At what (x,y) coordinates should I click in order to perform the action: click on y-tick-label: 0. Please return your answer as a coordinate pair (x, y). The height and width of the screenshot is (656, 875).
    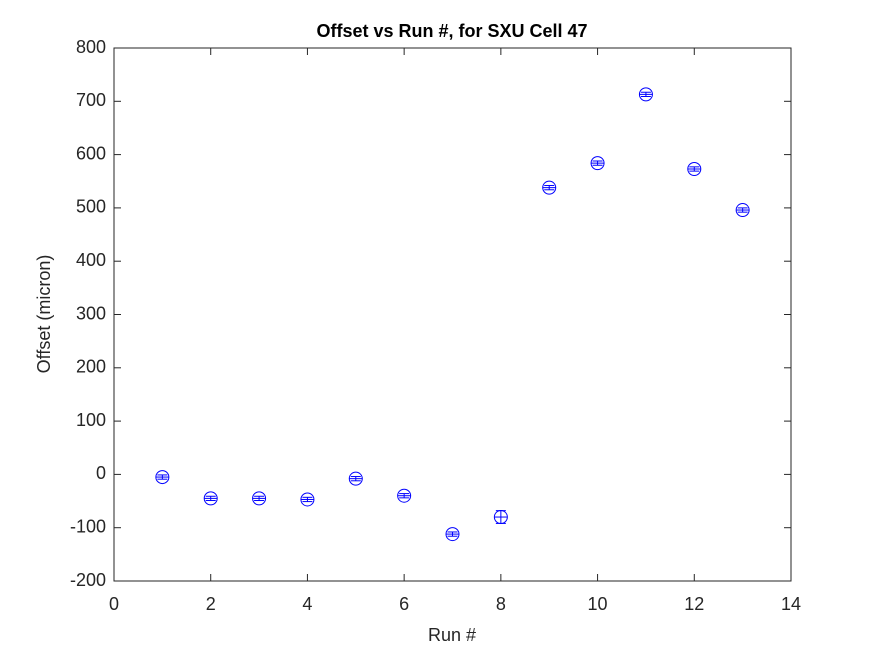
    Looking at the image, I should click on (101, 473).